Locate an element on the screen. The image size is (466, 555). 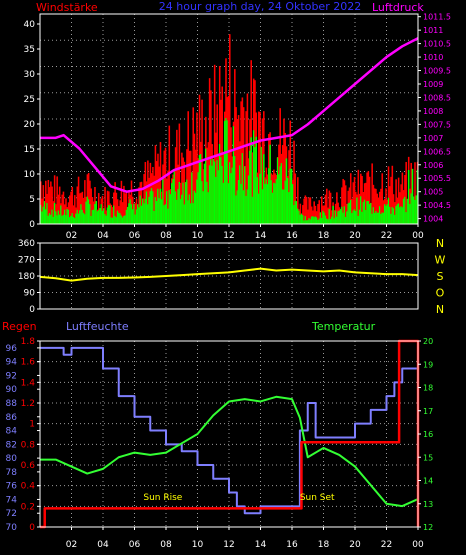
top-x-tick-label: 00 is located at coordinates (418, 236).